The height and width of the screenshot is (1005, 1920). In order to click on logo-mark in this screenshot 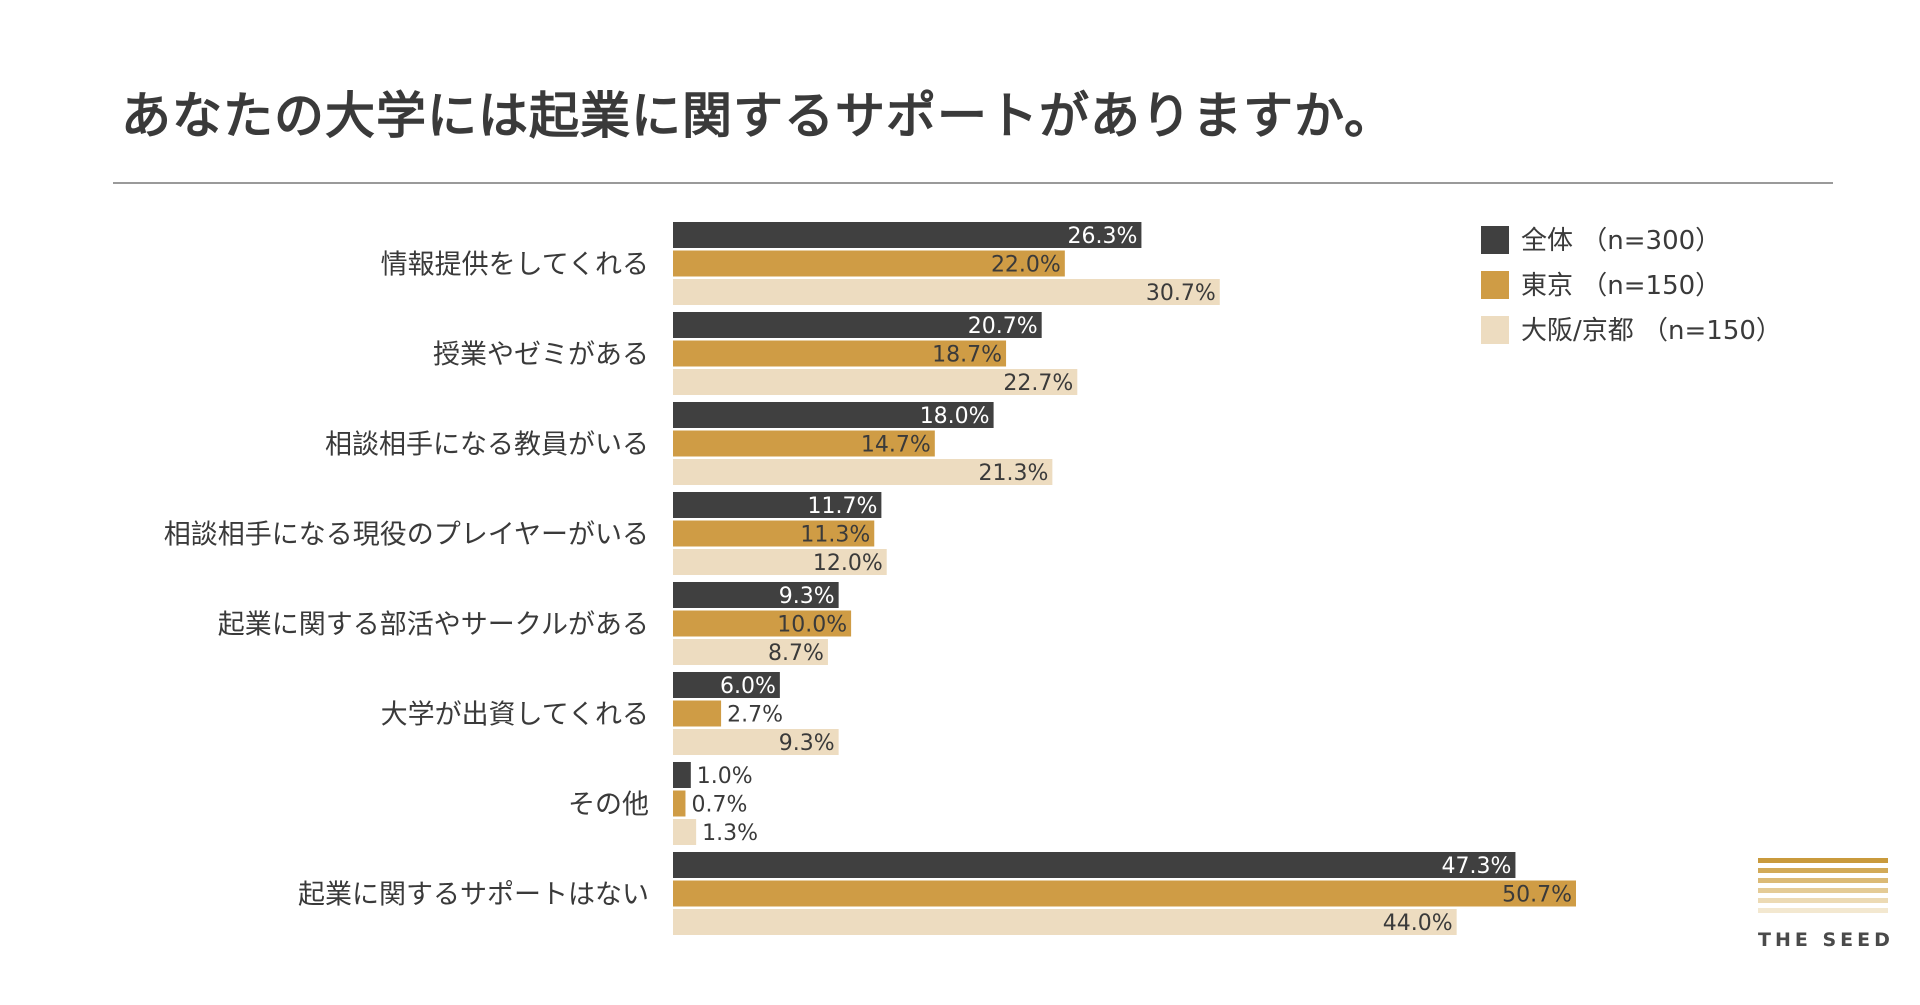, I will do `click(1823, 885)`.